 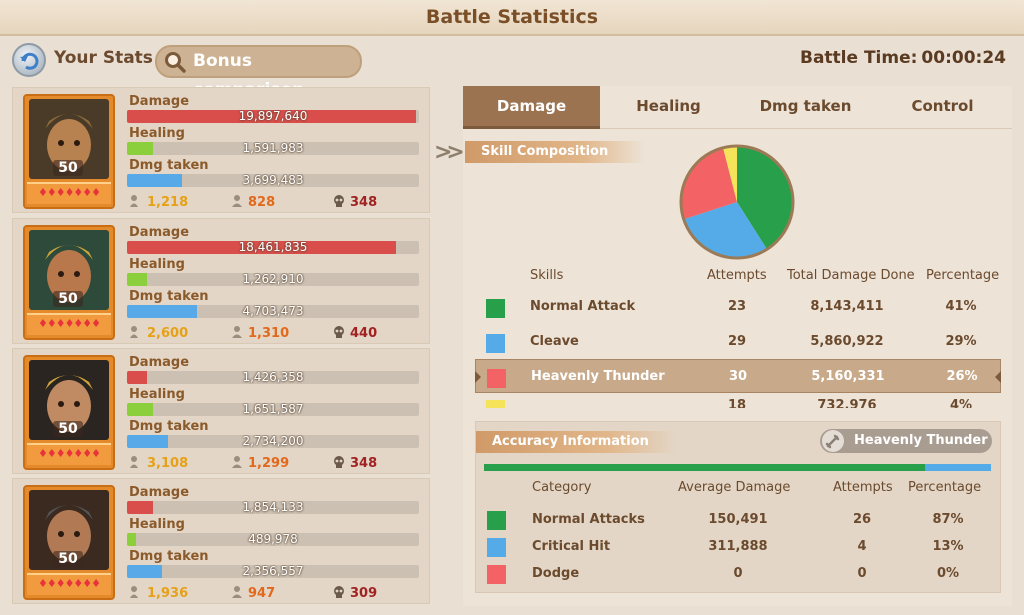 What do you see at coordinates (738, 546) in the screenshot?
I see `average-damage: 311,888` at bounding box center [738, 546].